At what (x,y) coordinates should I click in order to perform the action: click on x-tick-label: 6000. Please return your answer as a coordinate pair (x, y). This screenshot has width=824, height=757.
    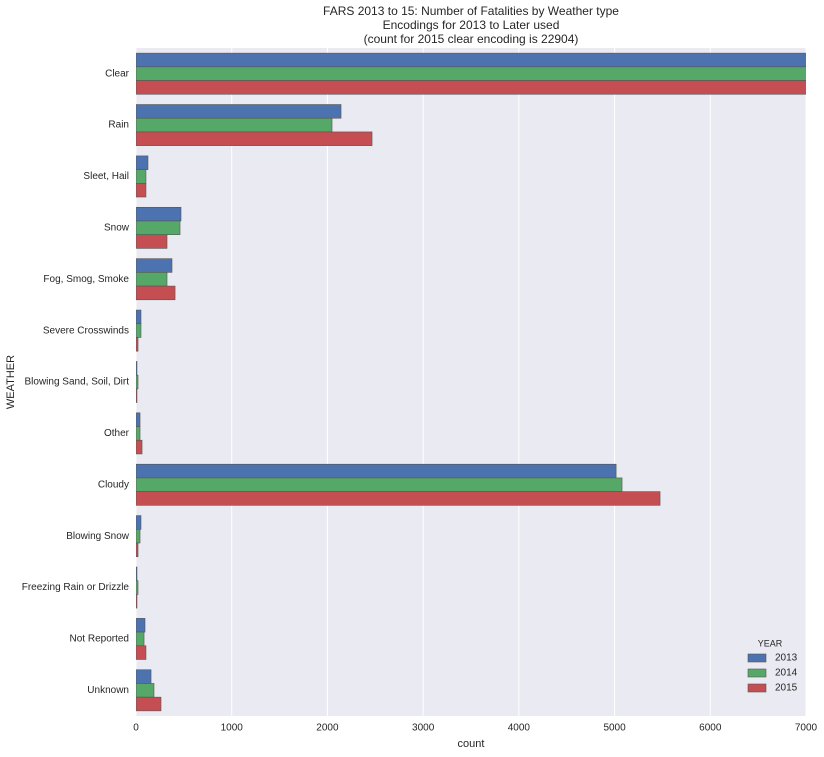
    Looking at the image, I should click on (710, 728).